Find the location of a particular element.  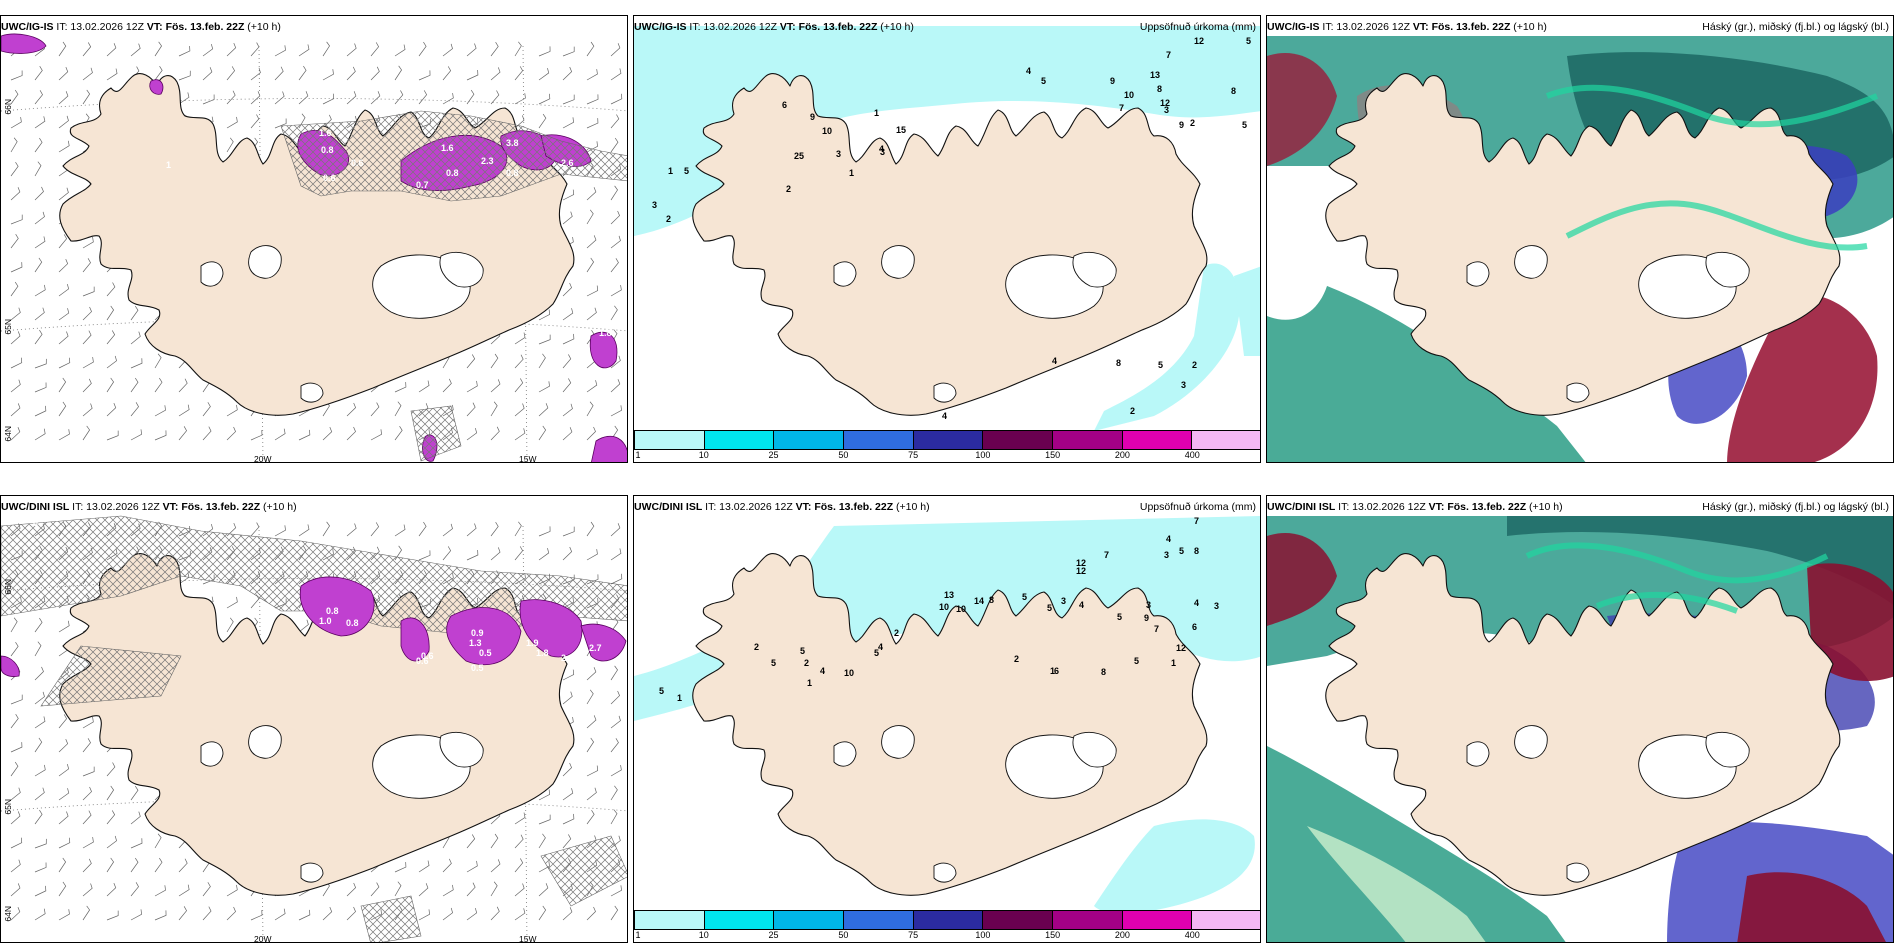

colorbar-label: 200 is located at coordinates (1122, 455).